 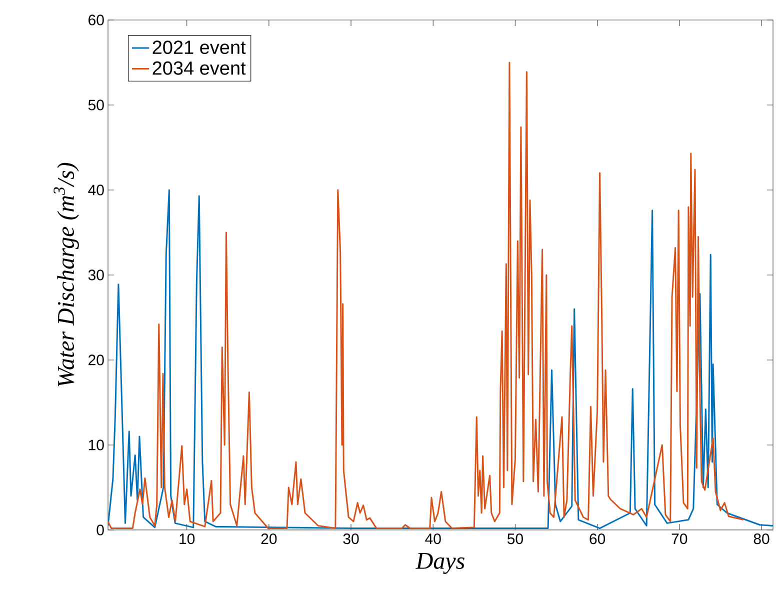 I want to click on x-axis-title: Days, so click(x=440, y=563).